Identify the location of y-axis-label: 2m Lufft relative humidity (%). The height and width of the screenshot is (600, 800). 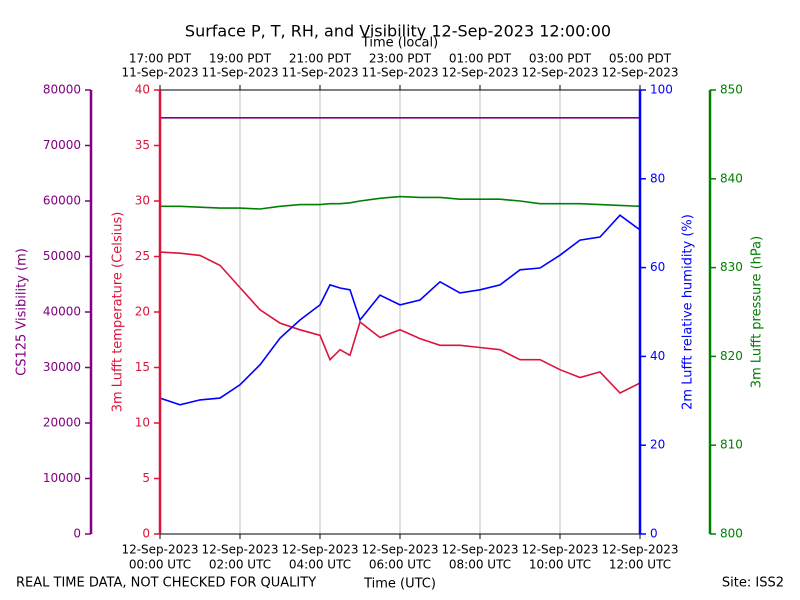
(688, 312).